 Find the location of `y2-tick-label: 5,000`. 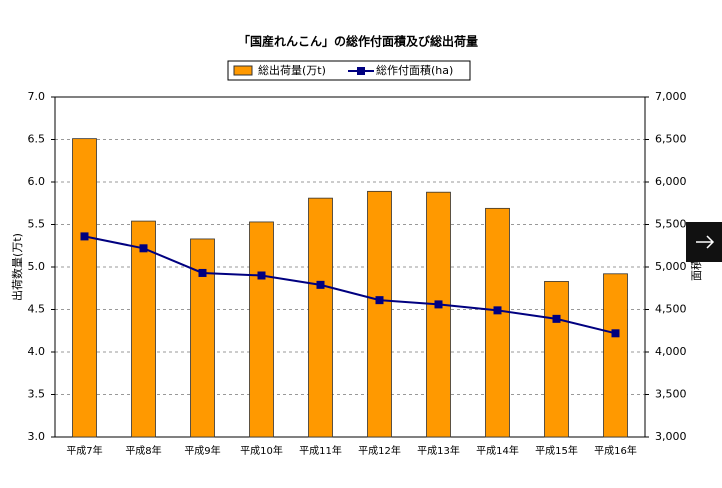

y2-tick-label: 5,000 is located at coordinates (671, 266).